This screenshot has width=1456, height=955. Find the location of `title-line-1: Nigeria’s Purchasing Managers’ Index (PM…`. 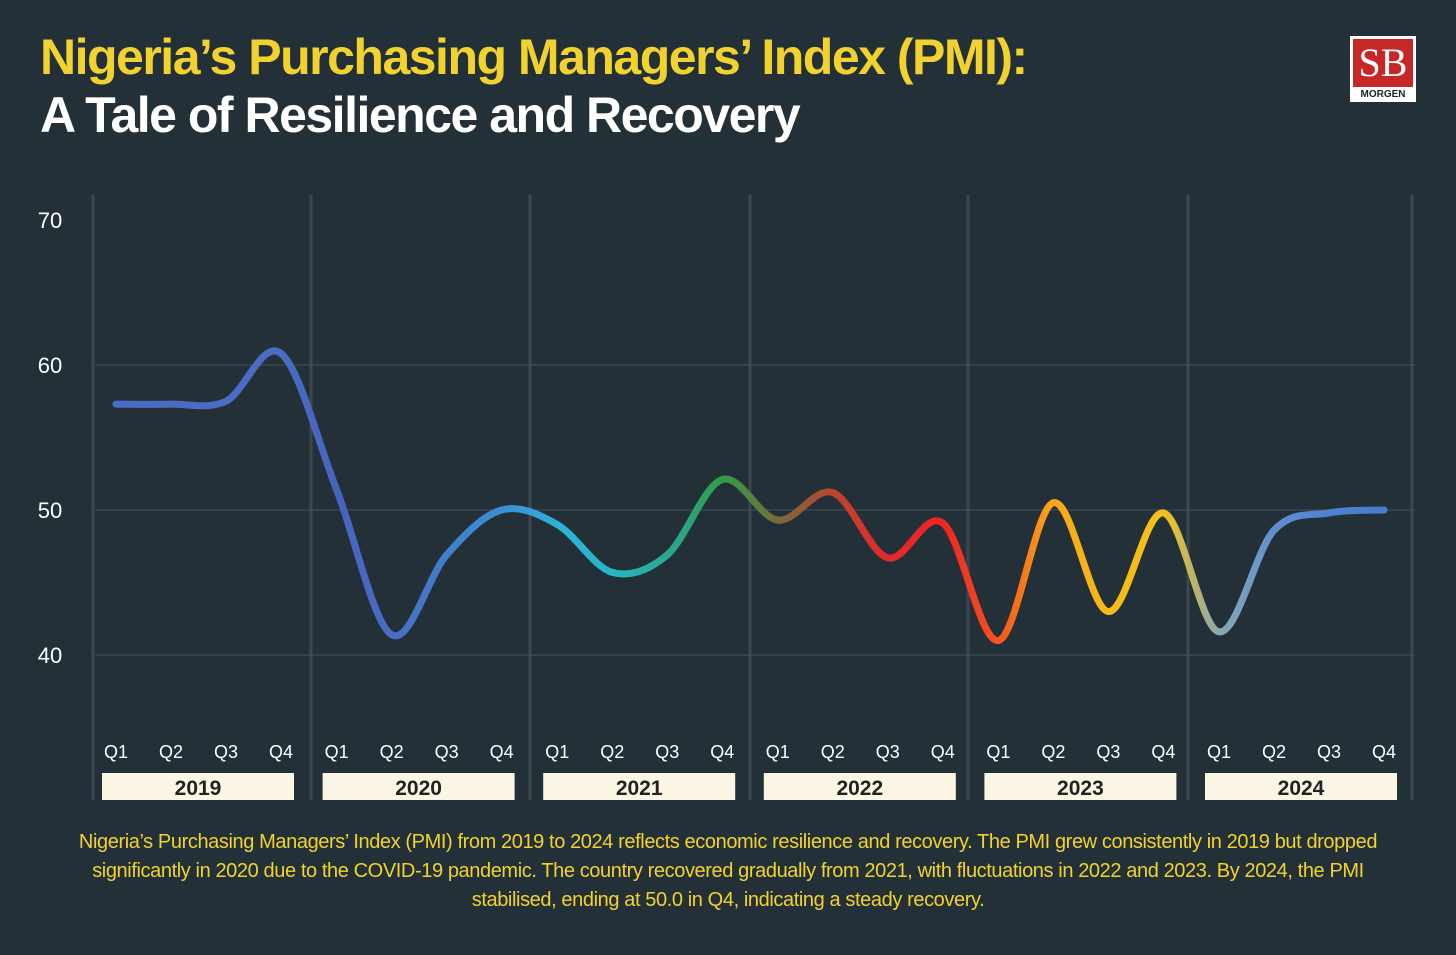

title-line-1: Nigeria’s Purchasing Managers’ Index (PM… is located at coordinates (534, 57).